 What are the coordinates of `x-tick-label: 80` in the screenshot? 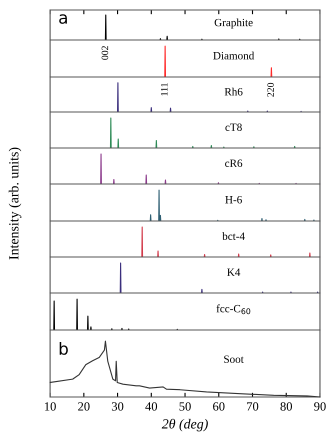 It's located at (286, 406).